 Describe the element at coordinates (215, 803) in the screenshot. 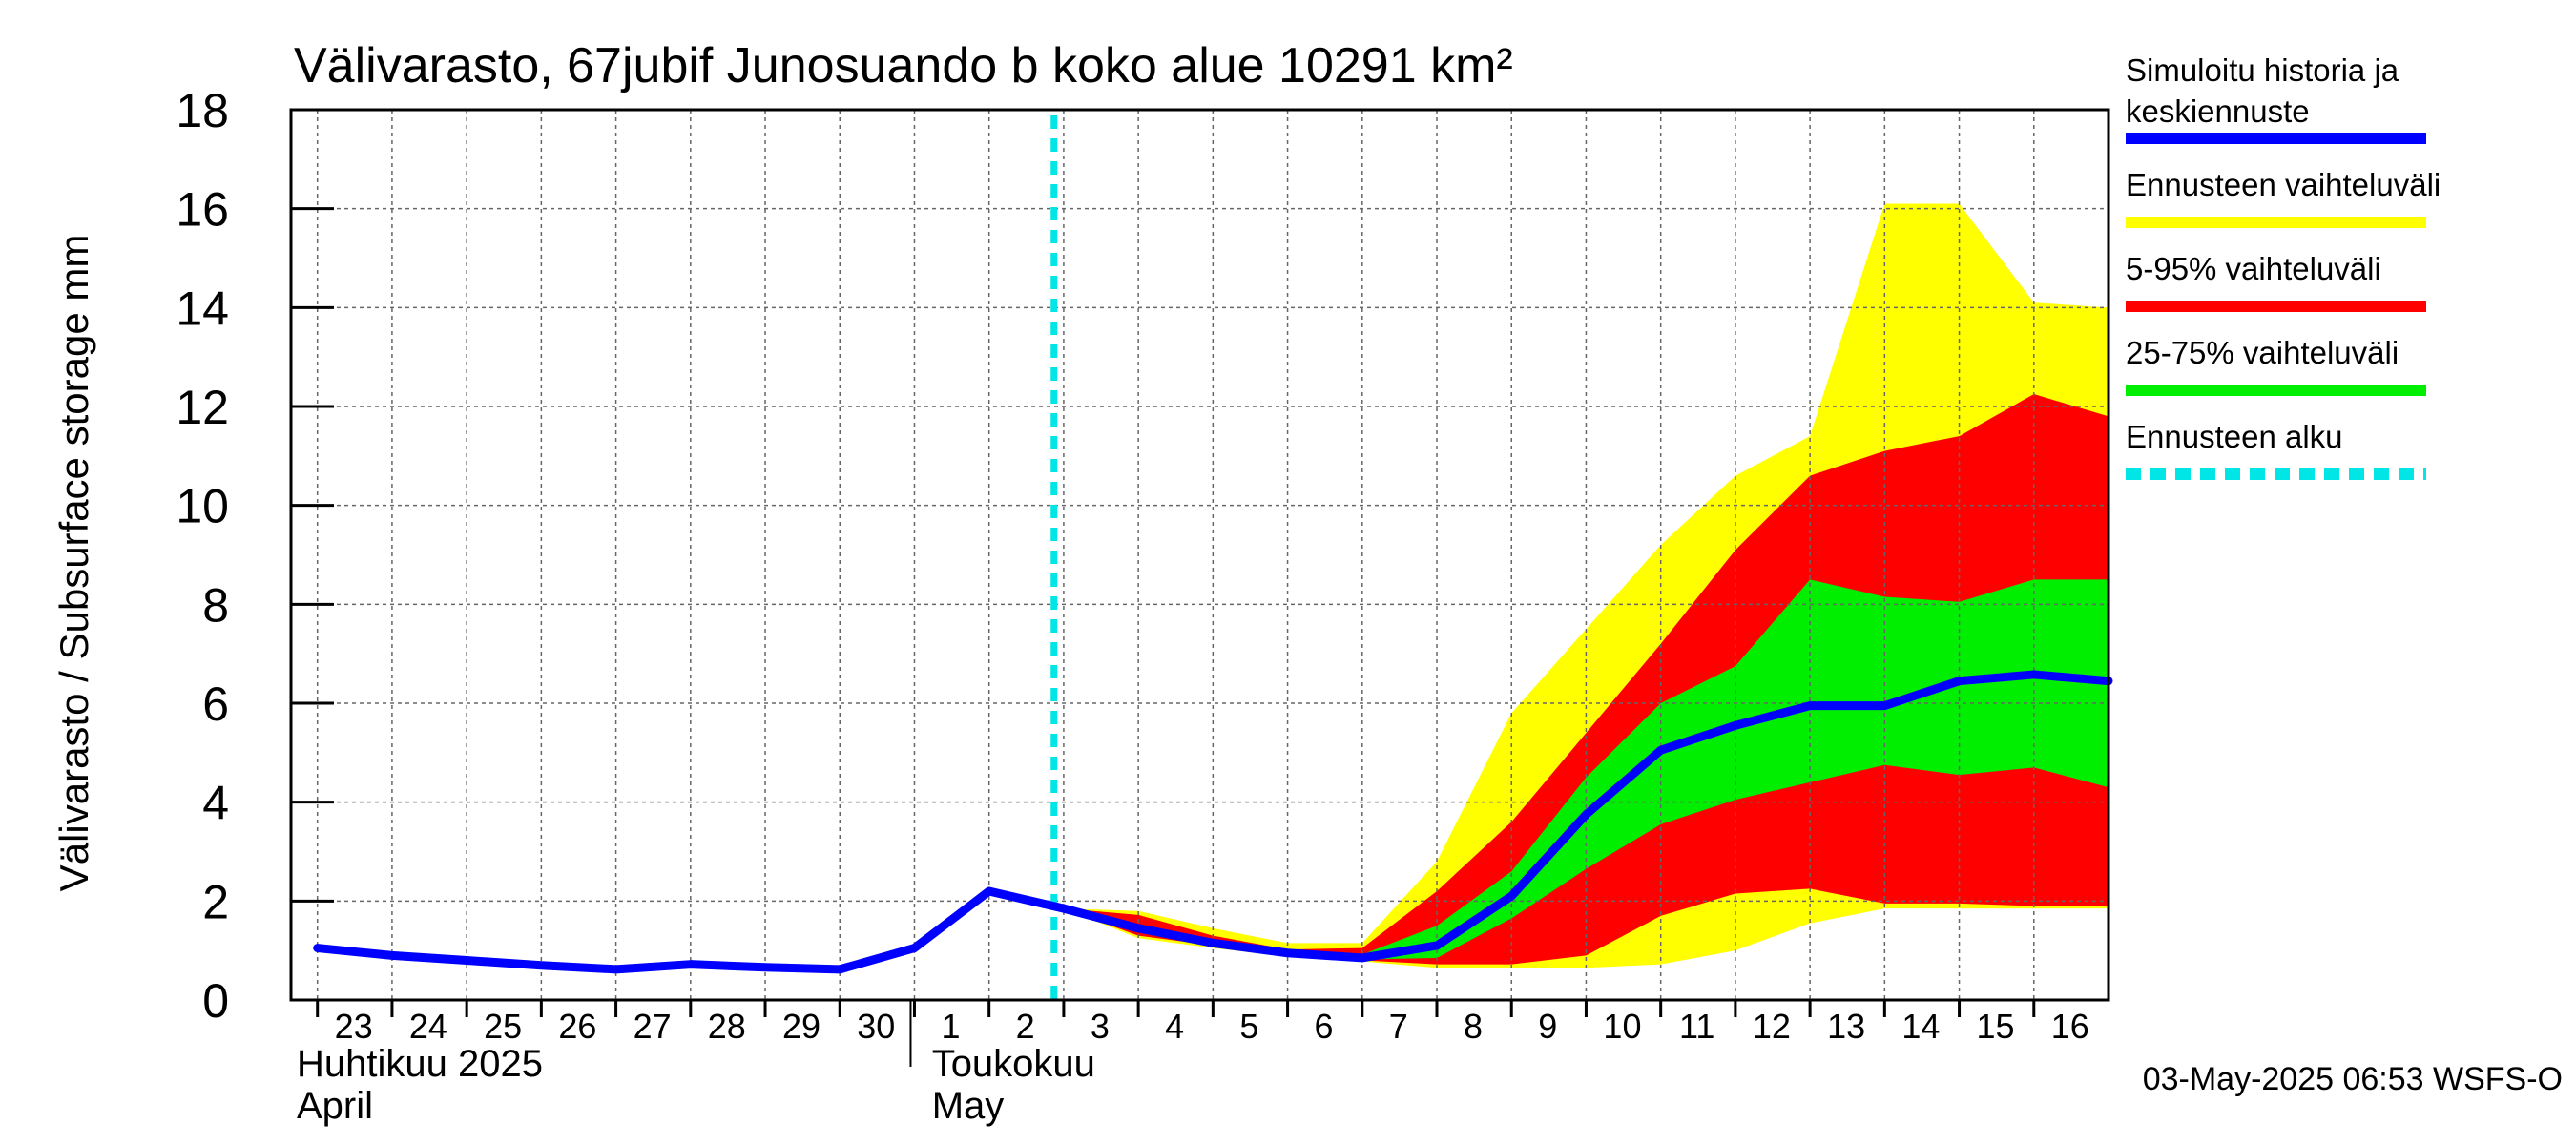

I see `y-tick-label: 4` at that location.